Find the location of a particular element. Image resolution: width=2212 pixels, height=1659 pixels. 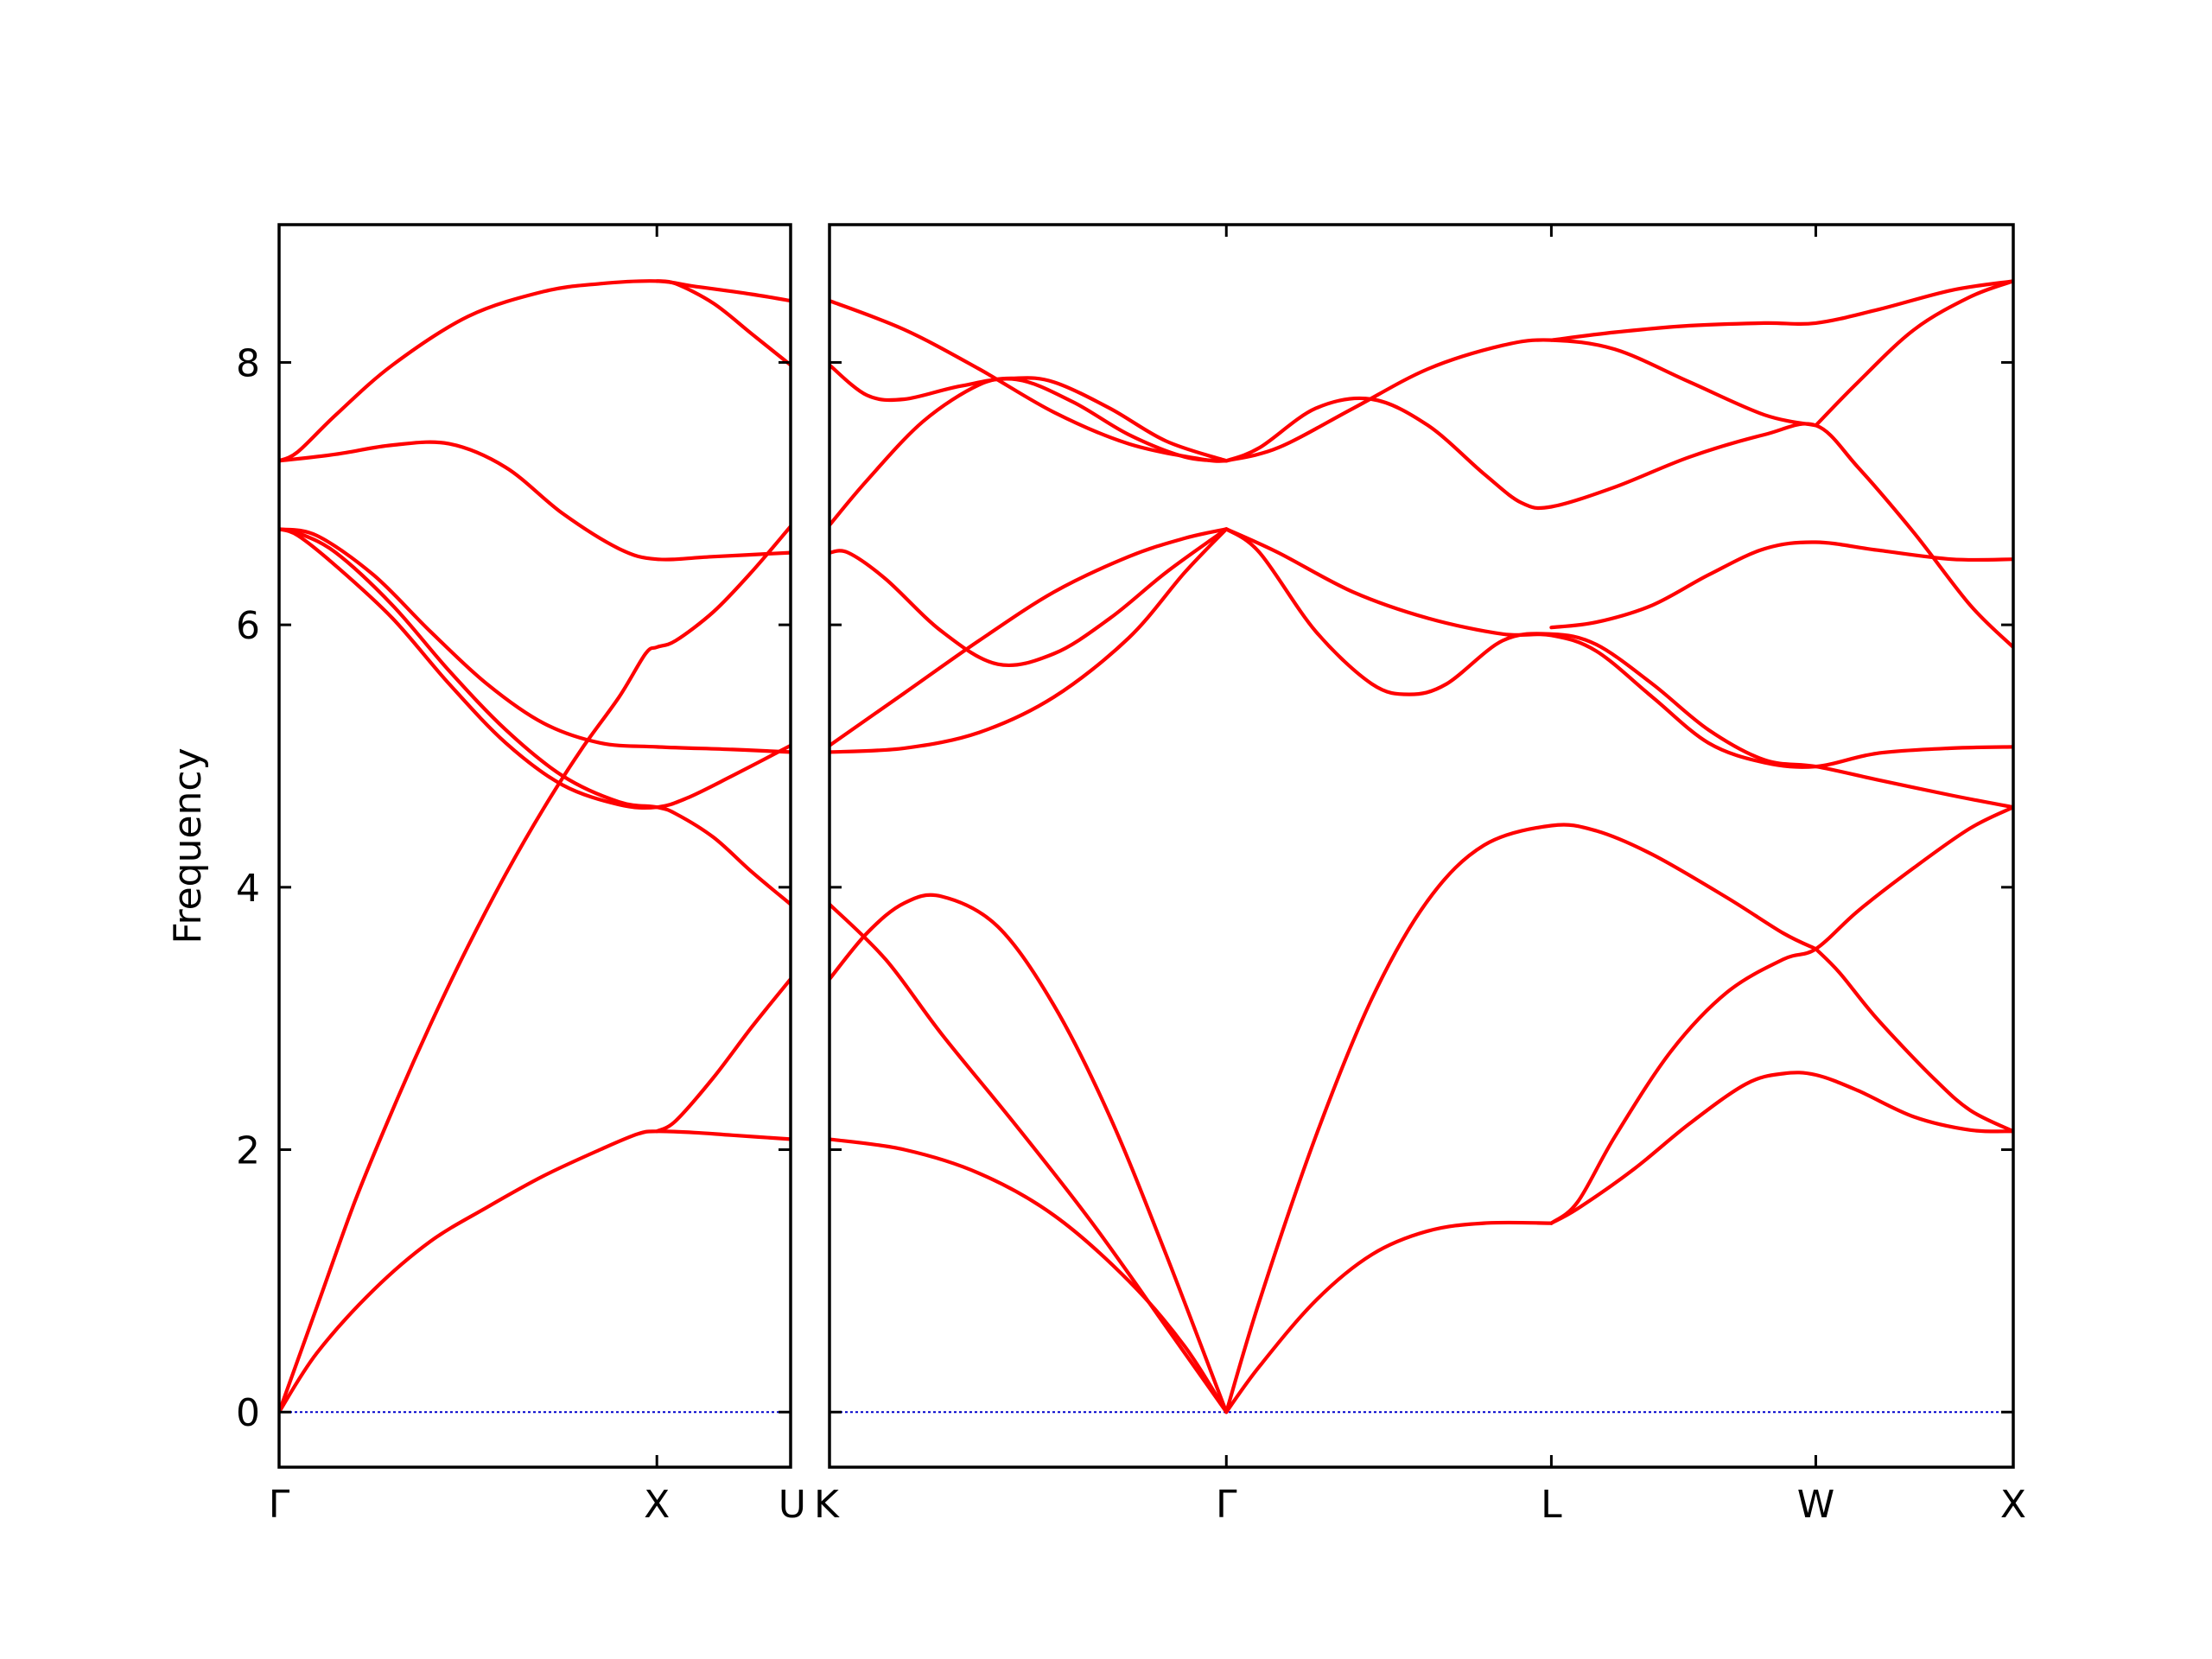

x-tick-label: W is located at coordinates (1816, 1505).